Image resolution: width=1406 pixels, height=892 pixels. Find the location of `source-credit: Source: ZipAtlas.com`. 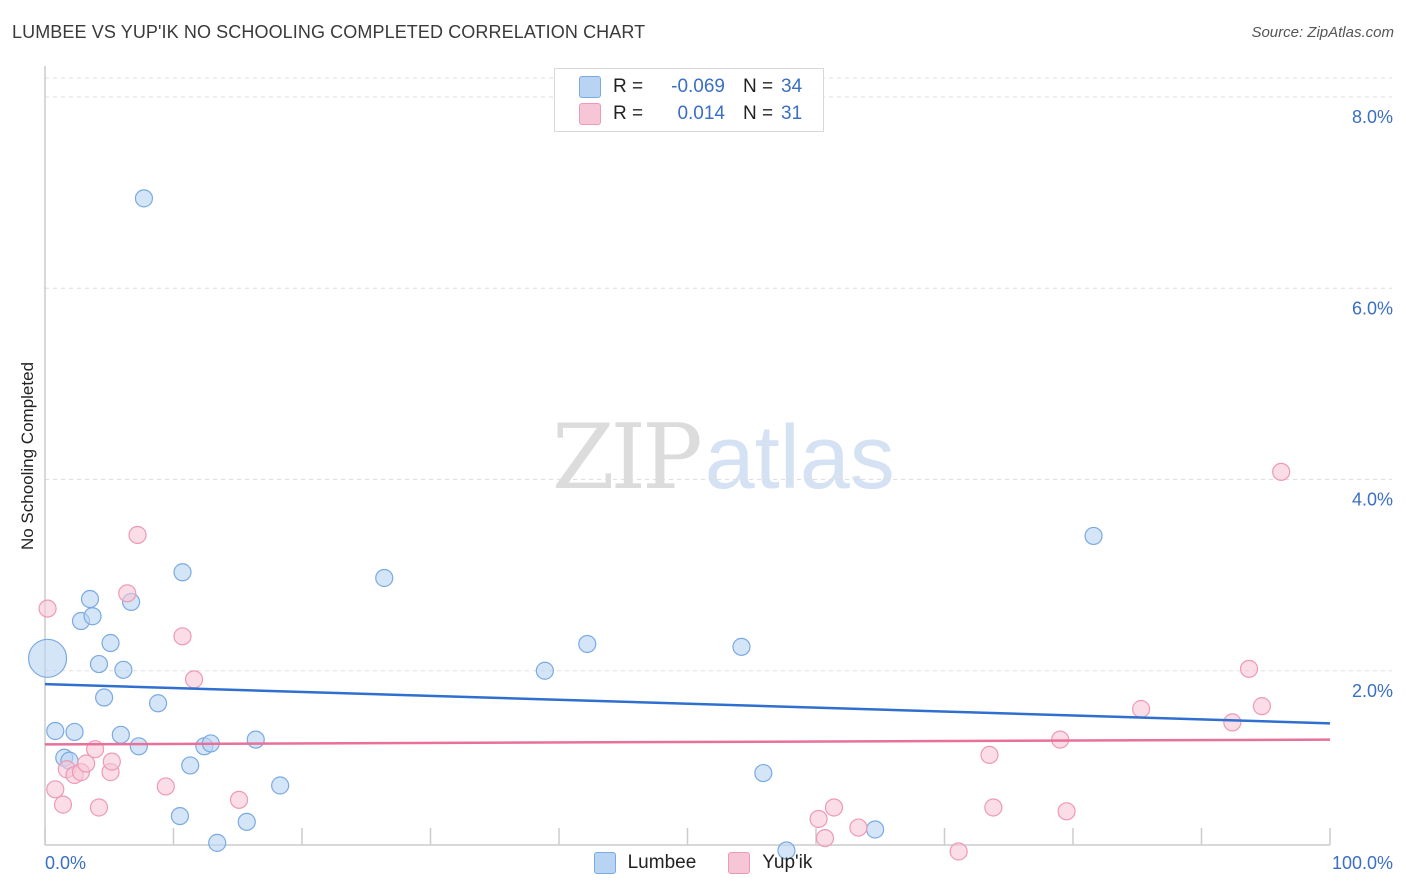

source-credit: Source: ZipAtlas.com is located at coordinates (1322, 32).